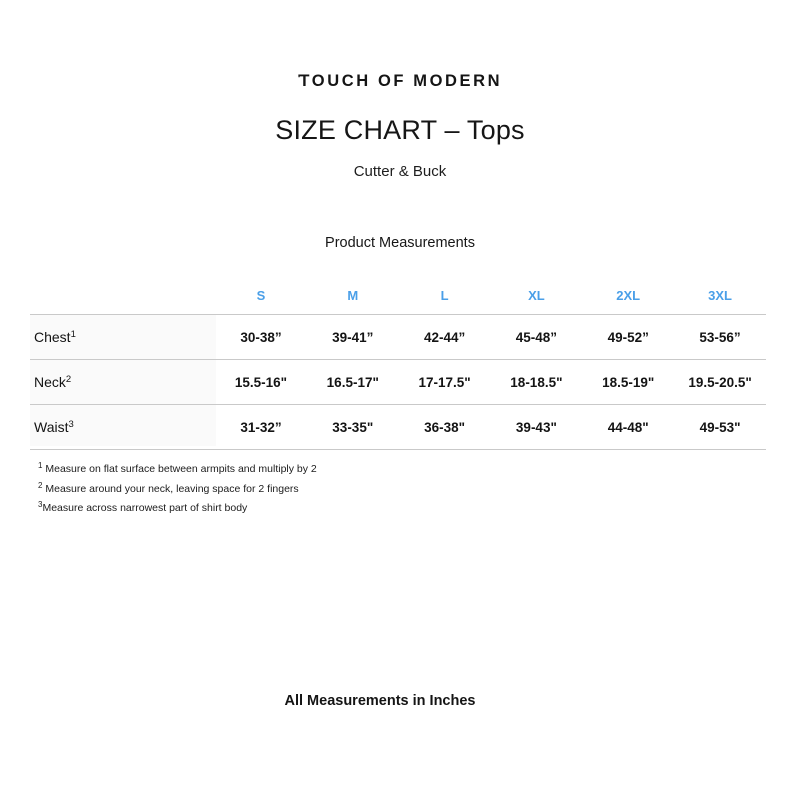 Image resolution: width=800 pixels, height=800 pixels. Describe the element at coordinates (73, 334) in the screenshot. I see `row-label-chest-marker: 1` at that location.